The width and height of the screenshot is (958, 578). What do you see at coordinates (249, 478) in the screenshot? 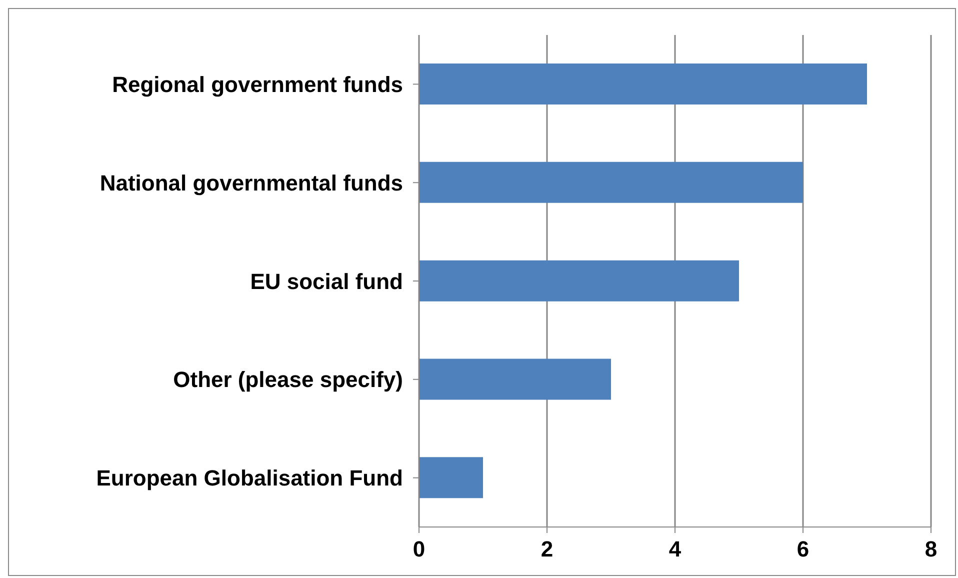
I see `y-tick-label: European Globalisation Fund` at bounding box center [249, 478].